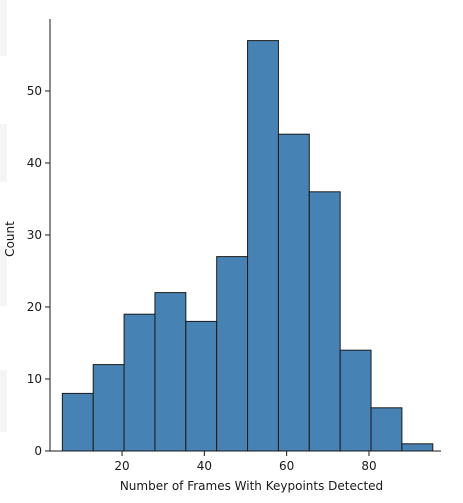 The height and width of the screenshot is (503, 463). What do you see at coordinates (34, 91) in the screenshot?
I see `y-tick-label: 50` at bounding box center [34, 91].